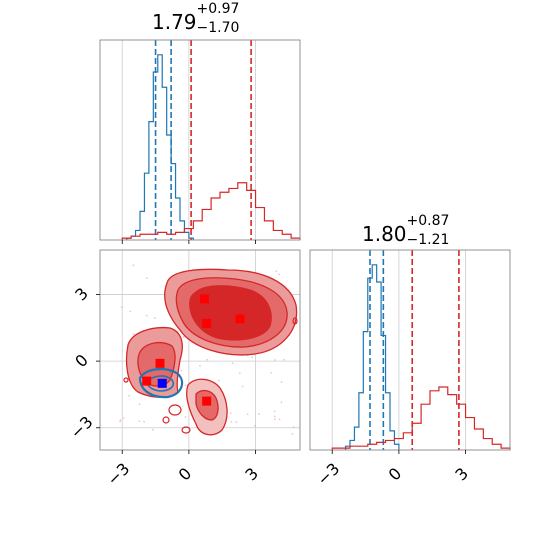  I want to click on top-title-lower: −1.70, so click(218, 28).